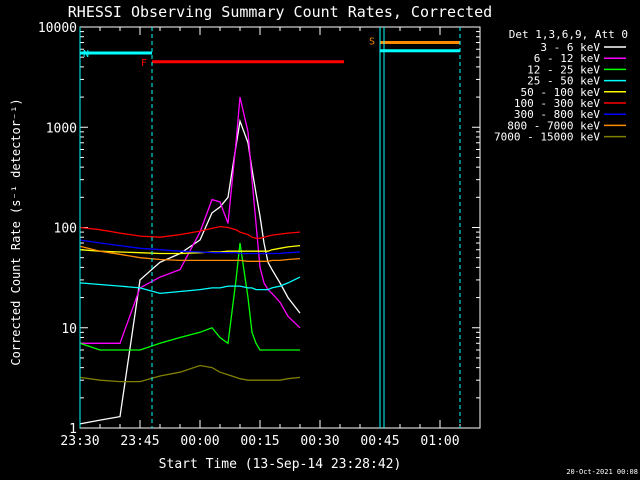 The image size is (640, 480). I want to click on legend-label-8: 7000 - 15000 keV, so click(547, 137).